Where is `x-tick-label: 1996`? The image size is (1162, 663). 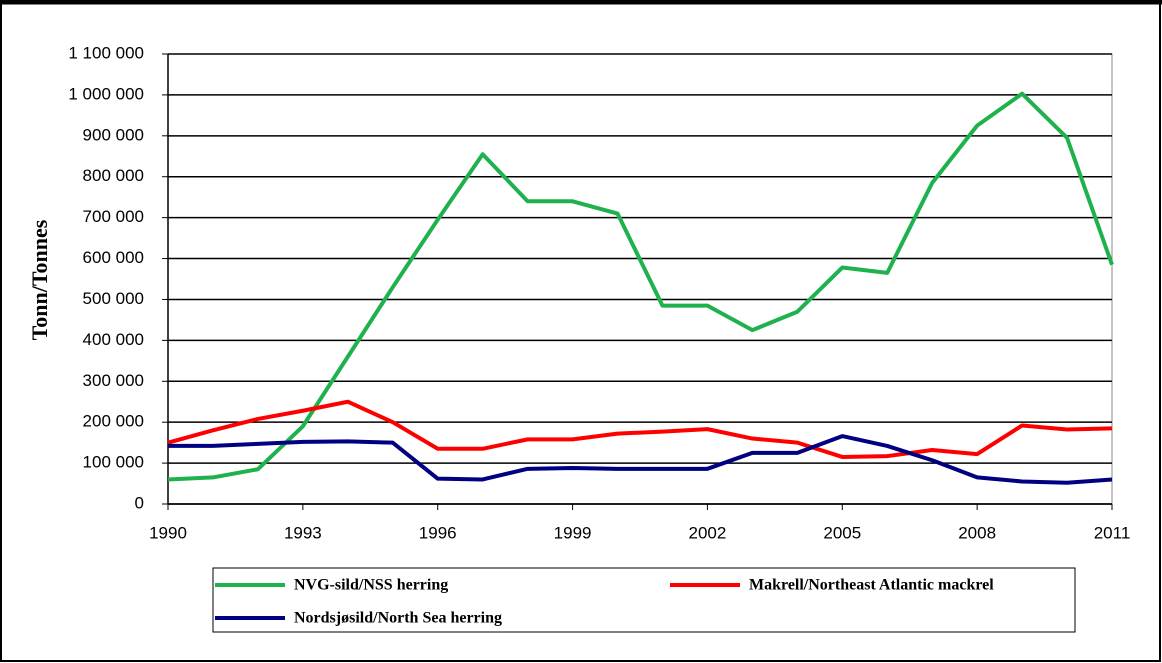
x-tick-label: 1996 is located at coordinates (438, 532).